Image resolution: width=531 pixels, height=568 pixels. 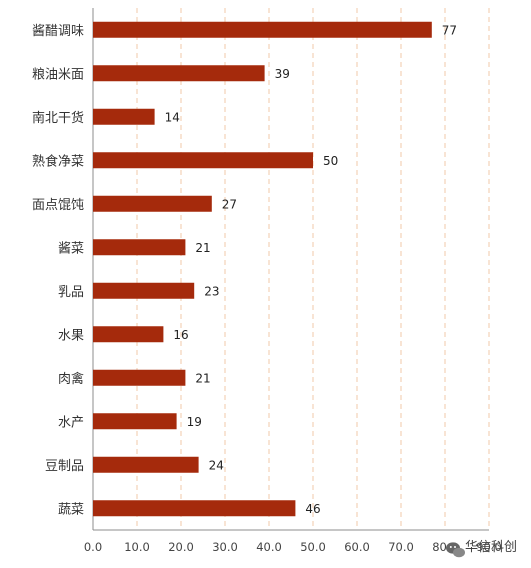 What do you see at coordinates (282, 74) in the screenshot?
I see `value-label: 39` at bounding box center [282, 74].